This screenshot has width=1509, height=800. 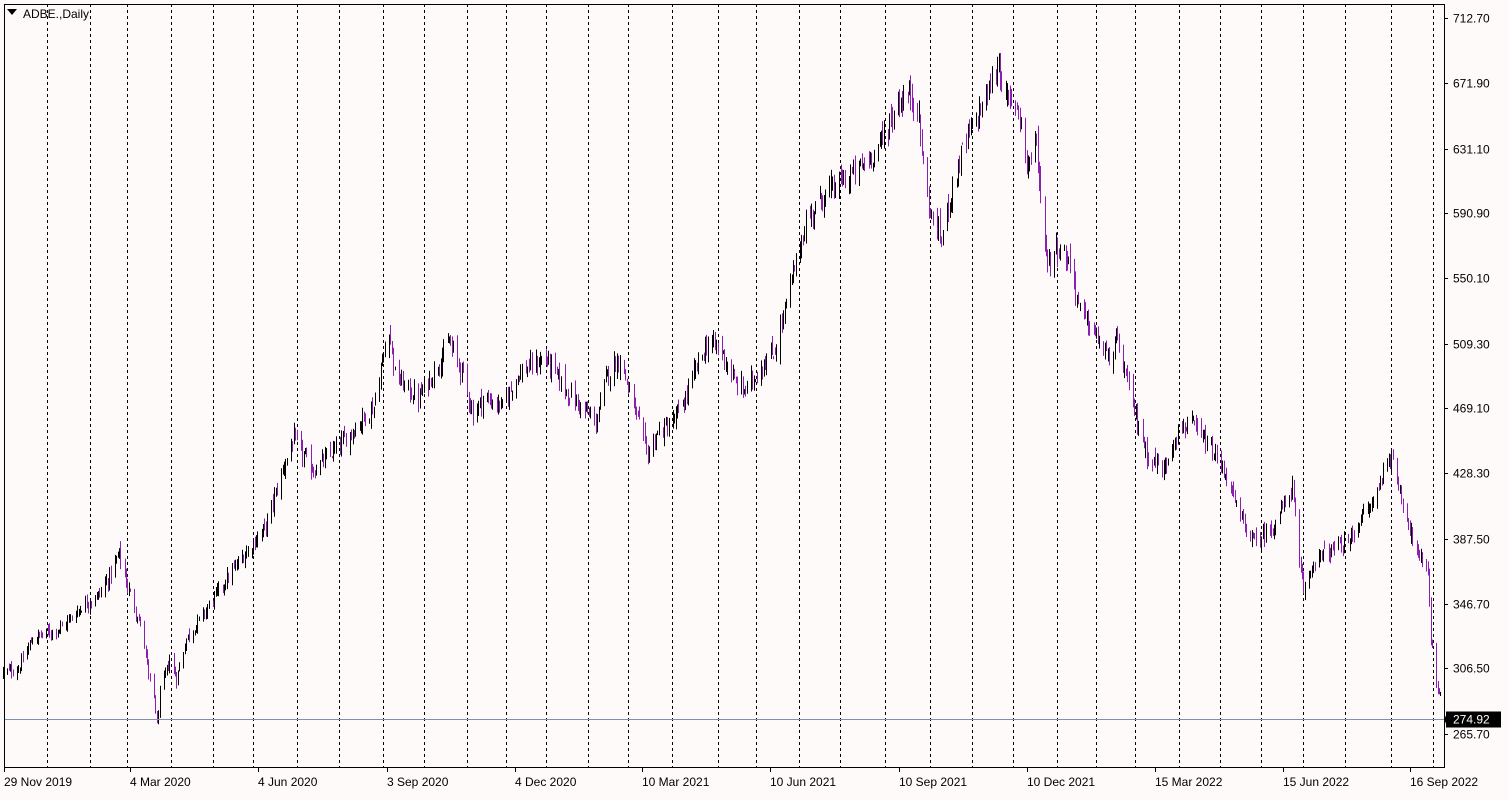 I want to click on y-tick-label: 306.50, so click(x=1471, y=669).